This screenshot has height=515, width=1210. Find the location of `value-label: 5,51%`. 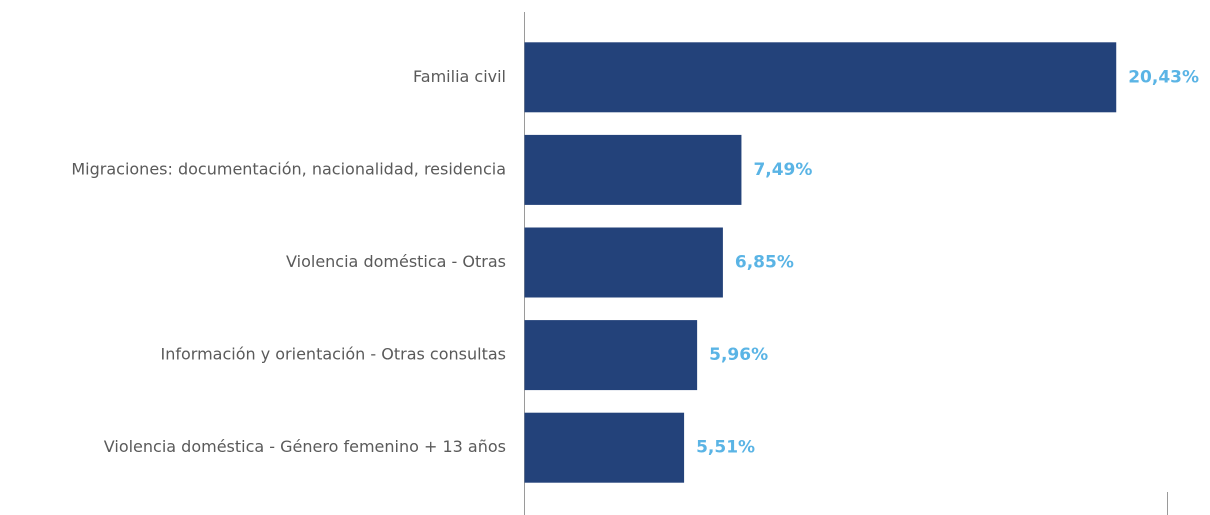

value-label: 5,51% is located at coordinates (725, 448).